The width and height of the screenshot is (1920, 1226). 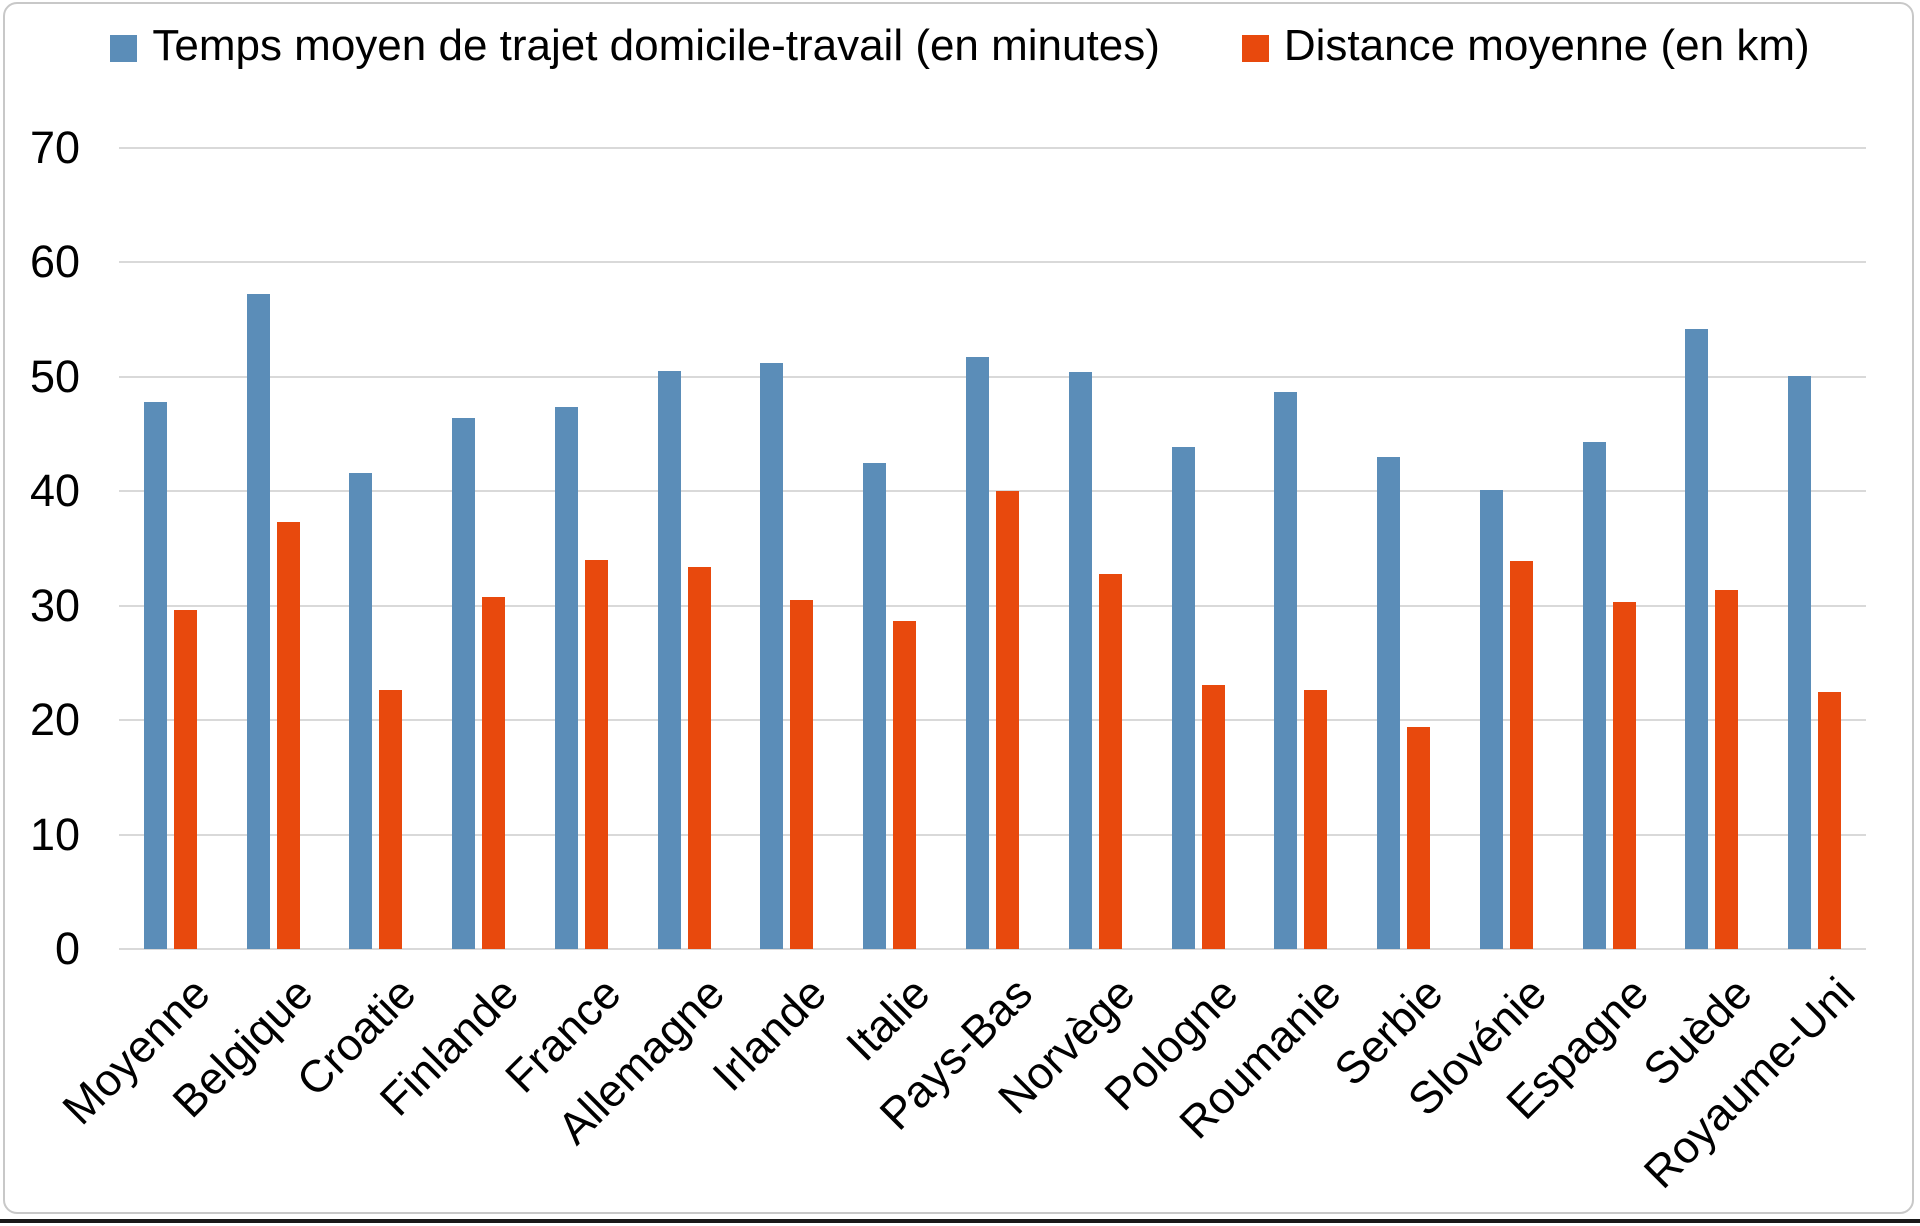 What do you see at coordinates (802, 774) in the screenshot?
I see `bar-distance-Irlande` at bounding box center [802, 774].